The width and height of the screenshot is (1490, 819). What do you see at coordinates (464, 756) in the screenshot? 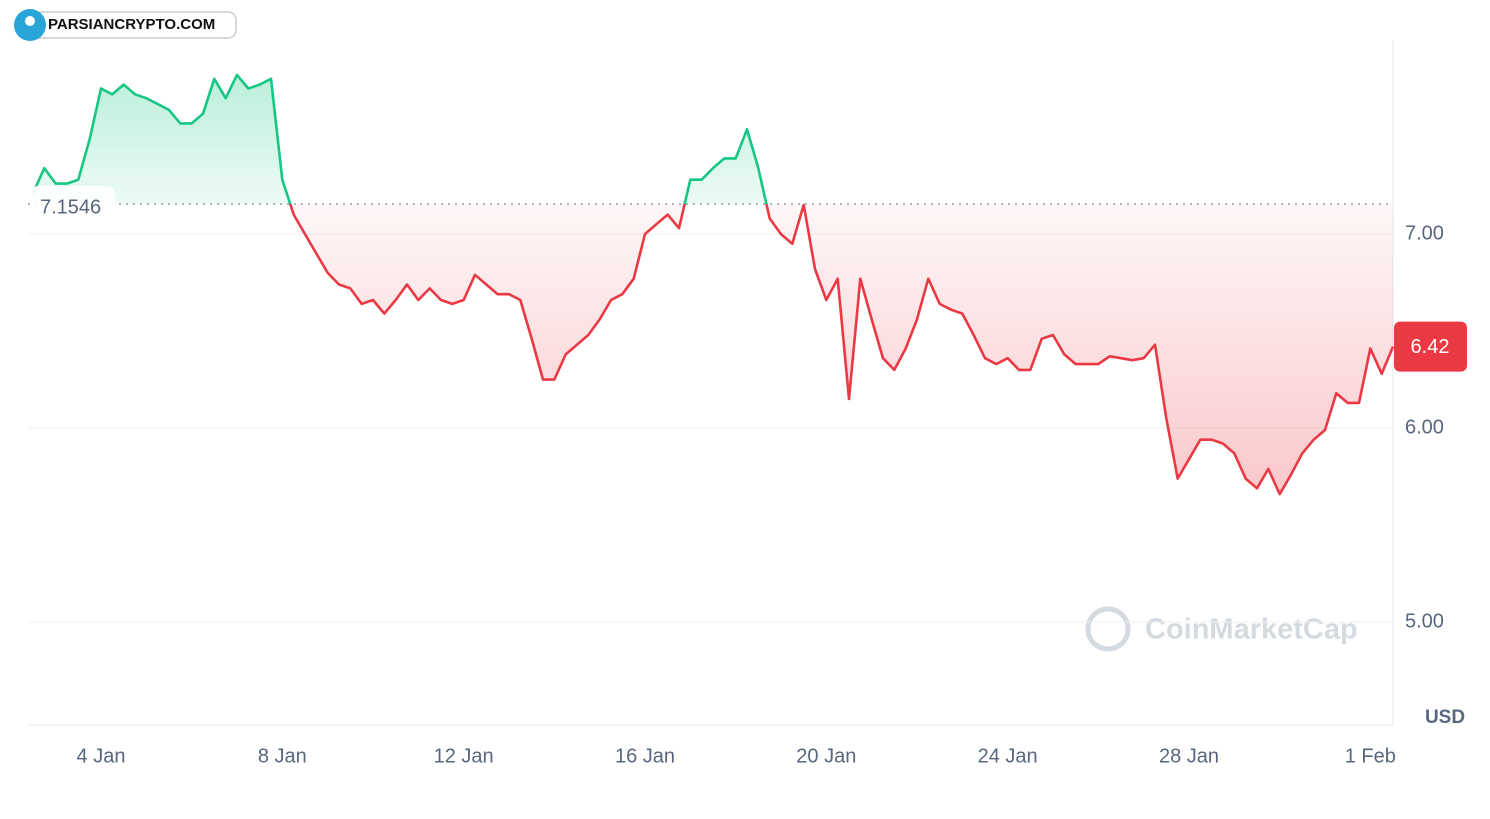
I see `x-tick-label: 12 Jan` at bounding box center [464, 756].